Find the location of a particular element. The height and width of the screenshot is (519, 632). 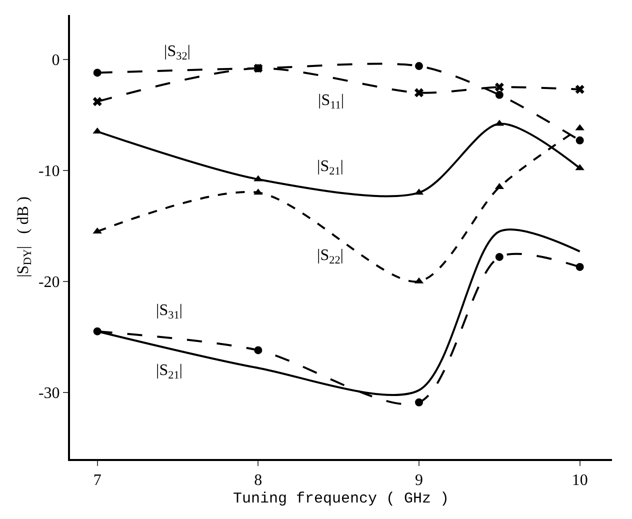

y-tick-label: 0 is located at coordinates (56, 60).